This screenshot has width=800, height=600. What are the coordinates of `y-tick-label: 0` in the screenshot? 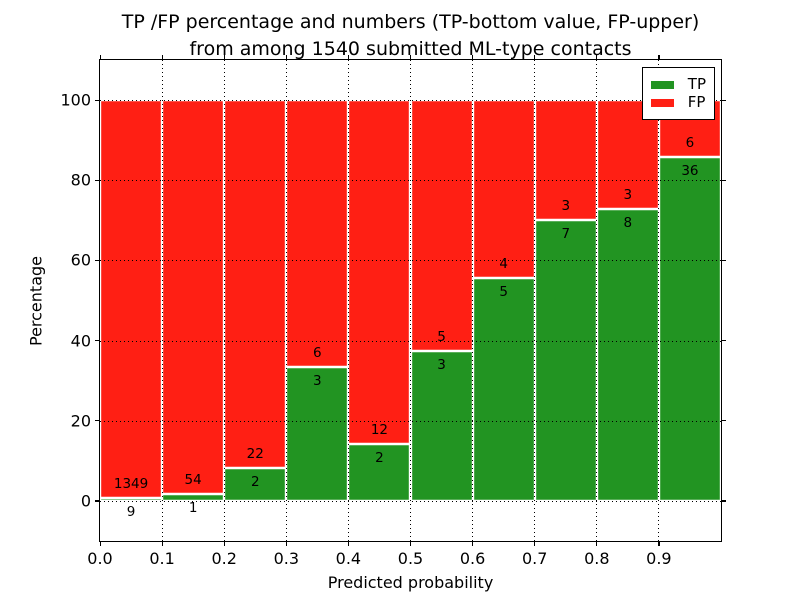 It's located at (85, 501).